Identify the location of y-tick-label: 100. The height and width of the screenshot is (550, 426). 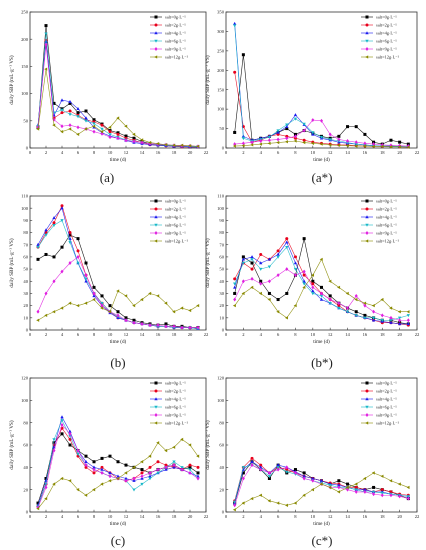
(221, 109).